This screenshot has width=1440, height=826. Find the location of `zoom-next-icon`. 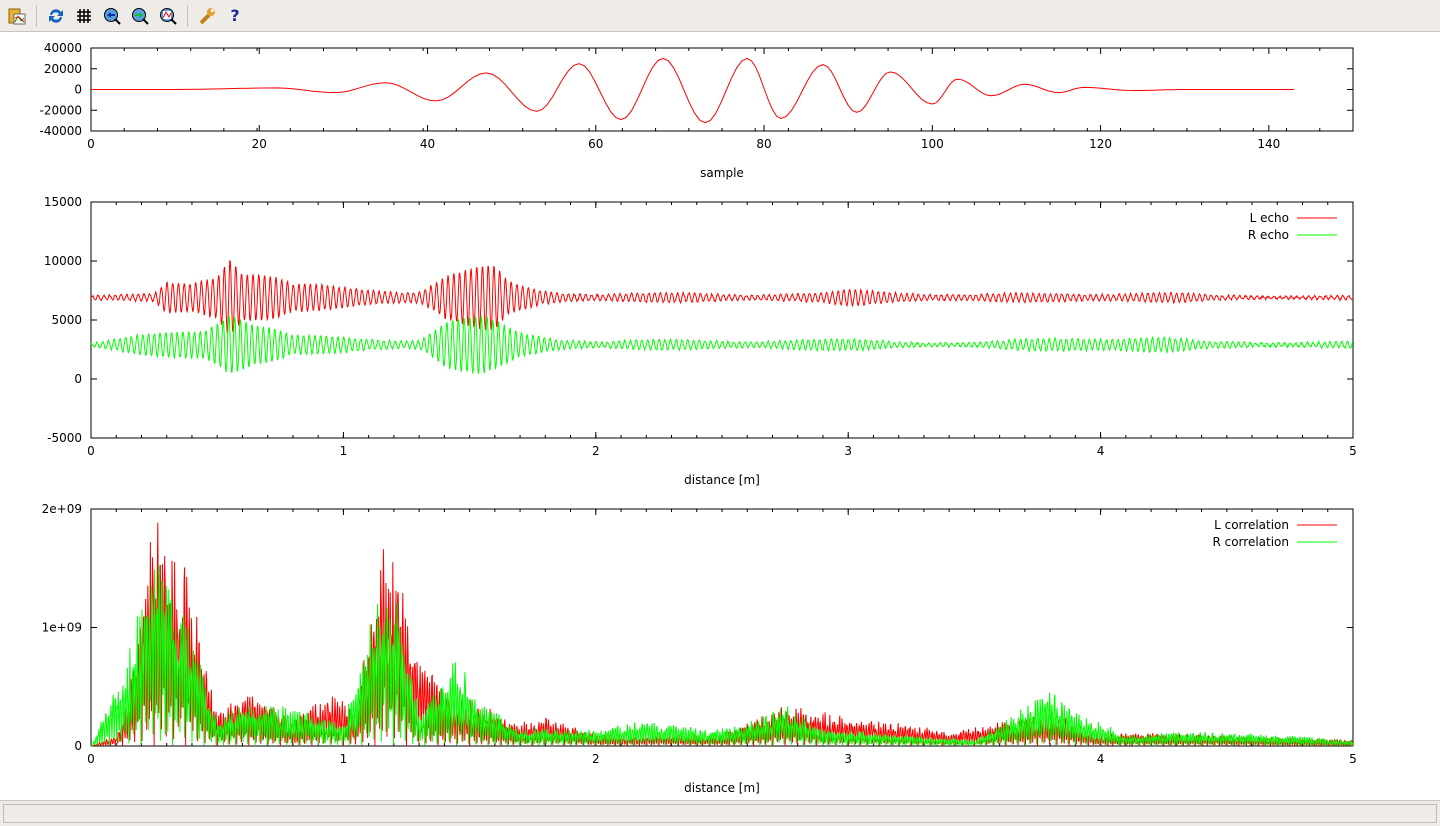

zoom-next-icon is located at coordinates (140, 16).